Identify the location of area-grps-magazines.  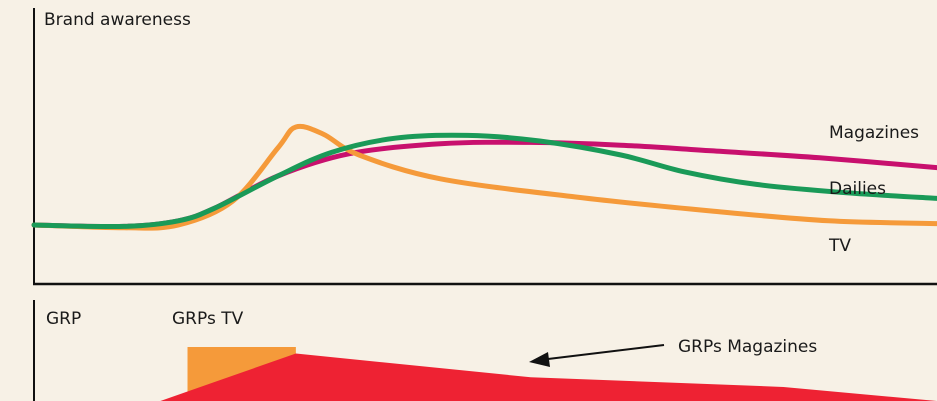
(548, 377).